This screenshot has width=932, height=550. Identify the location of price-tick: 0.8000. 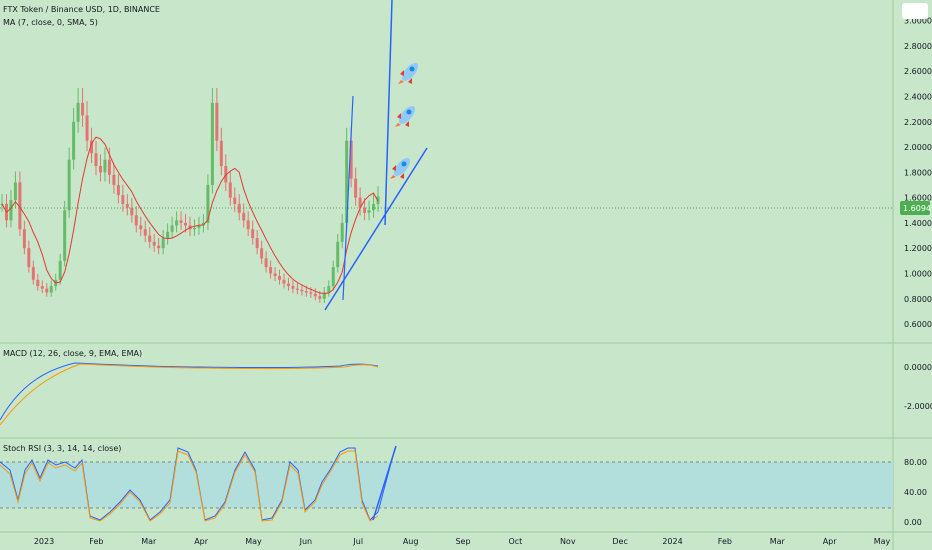
(918, 299).